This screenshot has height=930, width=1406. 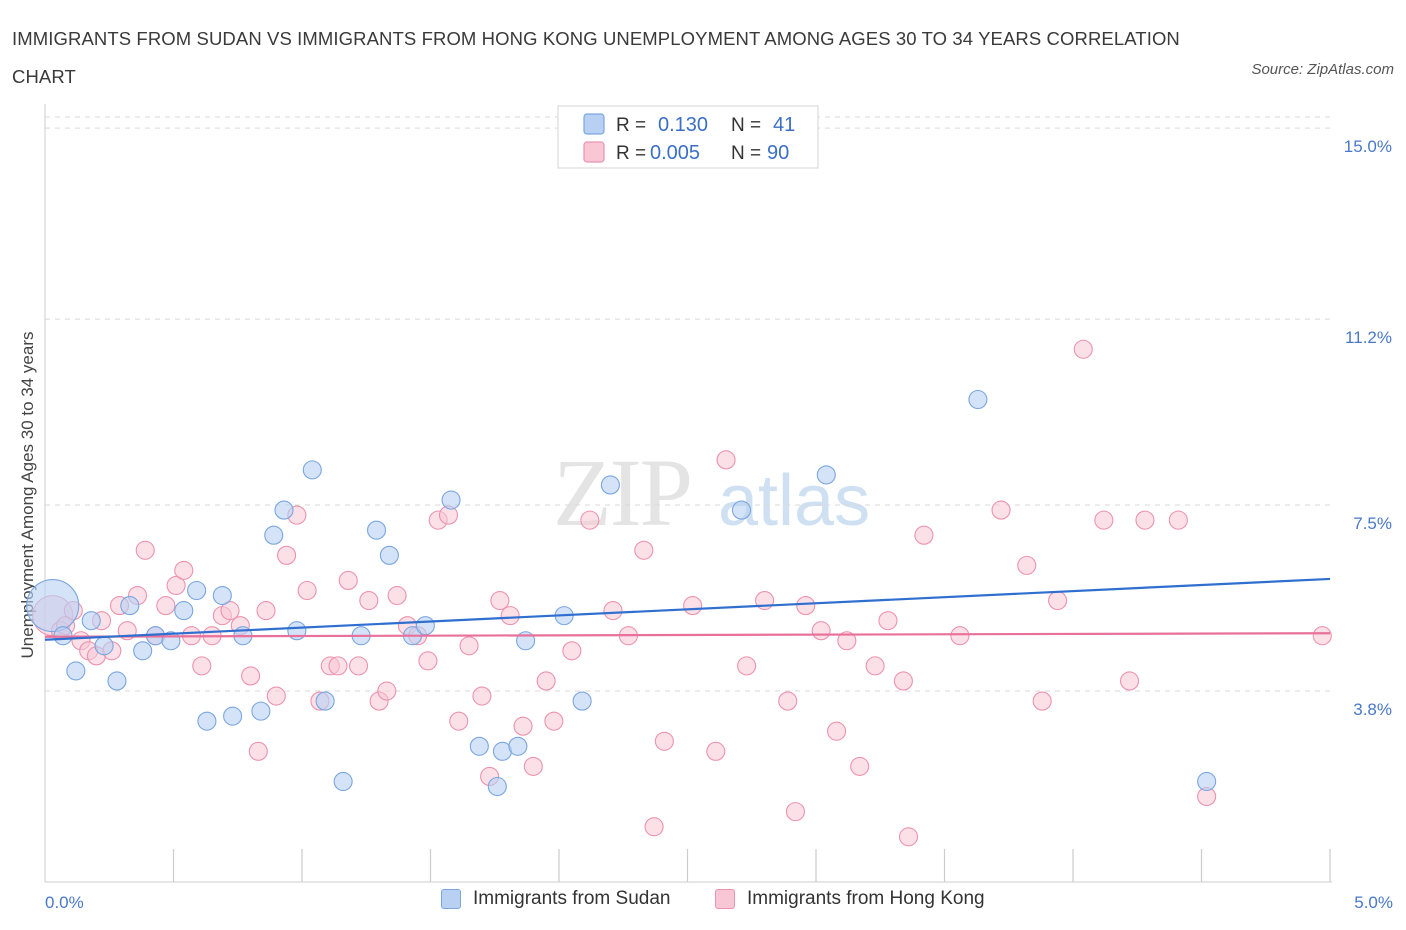 I want to click on legend-swatch-hk, so click(x=594, y=152).